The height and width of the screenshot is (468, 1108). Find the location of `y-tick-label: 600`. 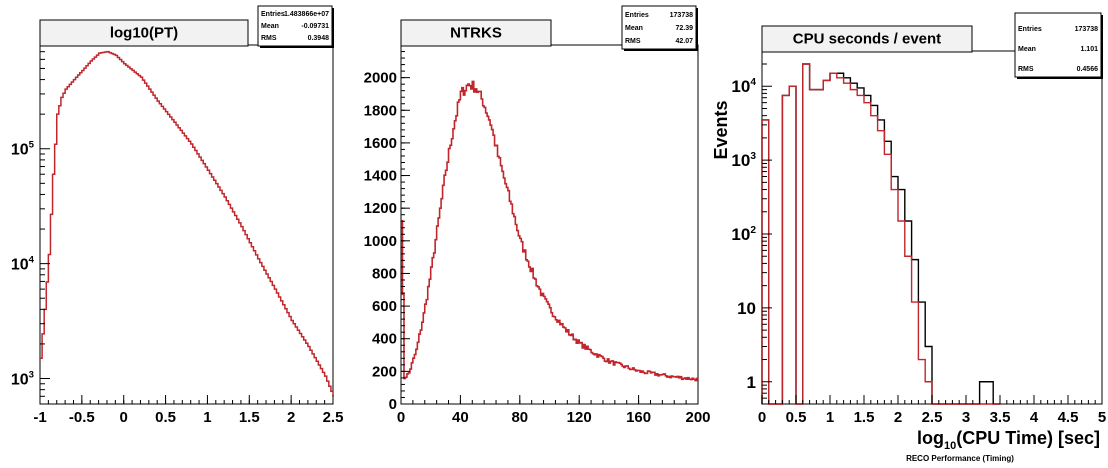

y-tick-label: 600 is located at coordinates (384, 306).